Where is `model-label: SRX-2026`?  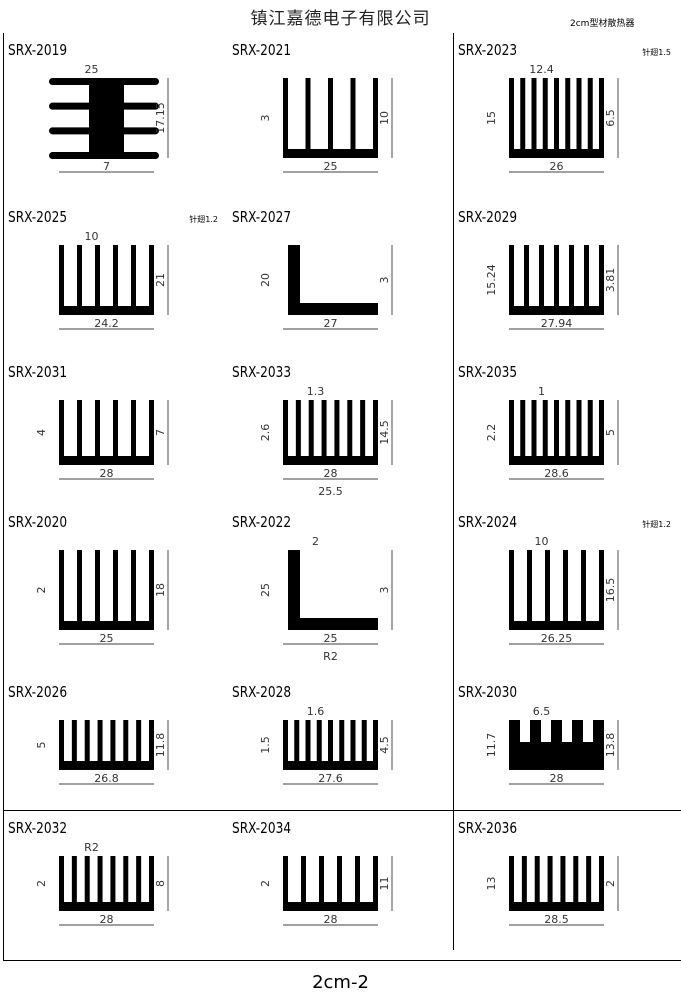
model-label: SRX-2026 is located at coordinates (38, 692).